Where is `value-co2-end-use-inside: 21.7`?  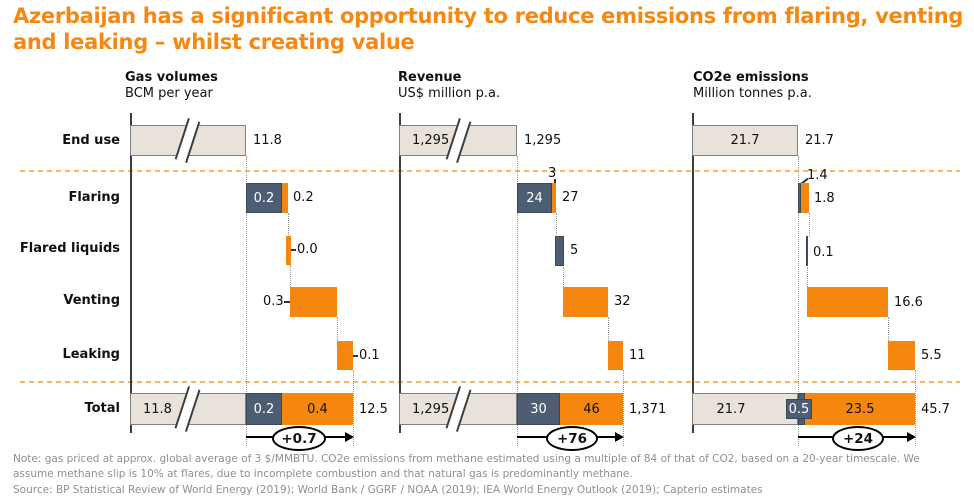
value-co2-end-use-inside: 21.7 is located at coordinates (745, 140).